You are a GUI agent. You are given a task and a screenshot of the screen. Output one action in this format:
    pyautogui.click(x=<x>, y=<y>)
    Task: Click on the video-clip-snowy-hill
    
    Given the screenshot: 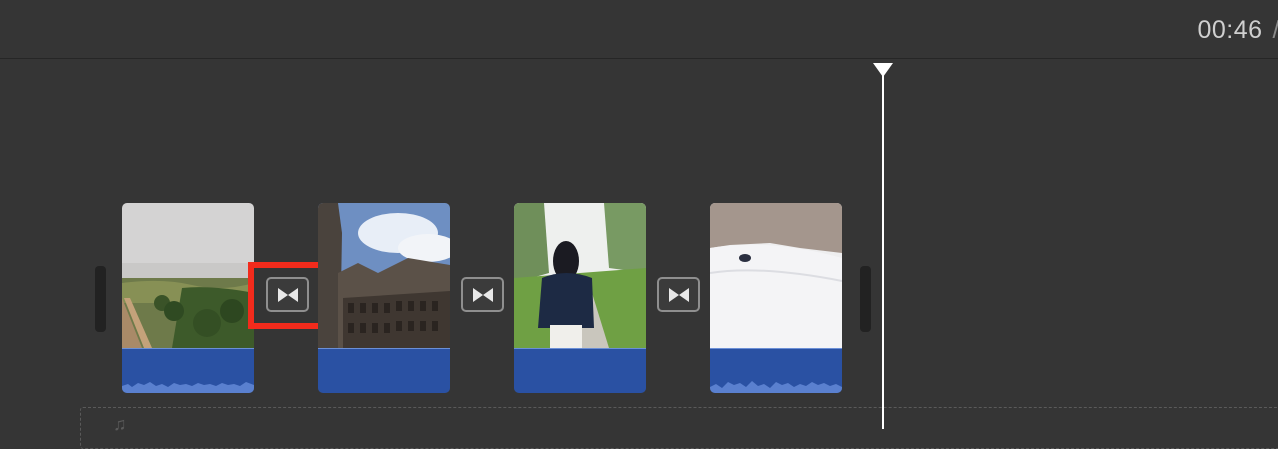 What is the action you would take?
    pyautogui.click(x=776, y=298)
    